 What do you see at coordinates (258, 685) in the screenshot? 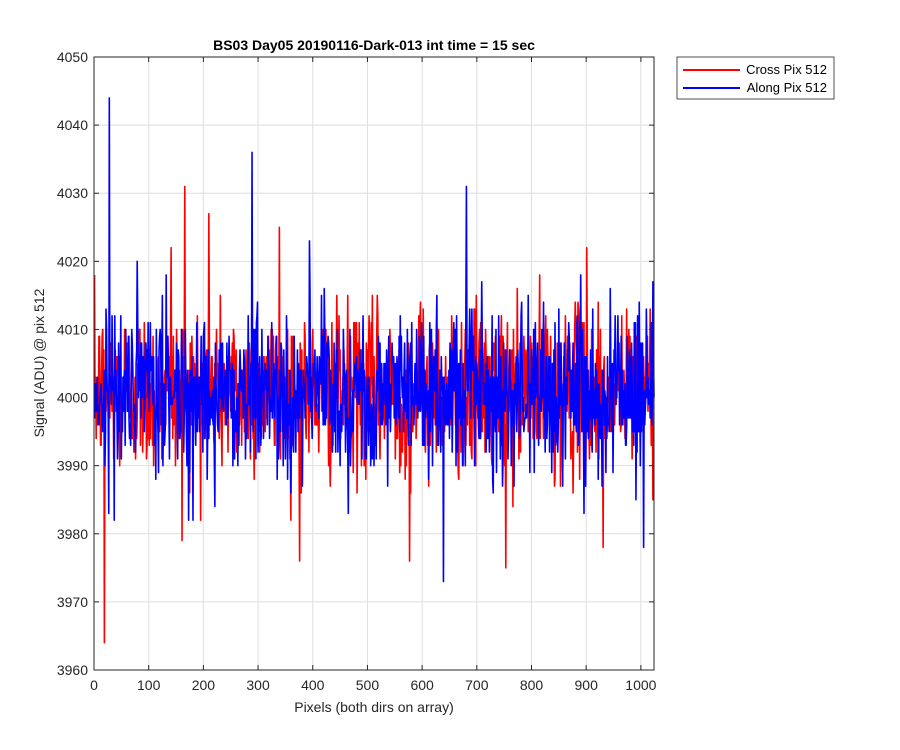
I see `x-tick-label: 300` at bounding box center [258, 685].